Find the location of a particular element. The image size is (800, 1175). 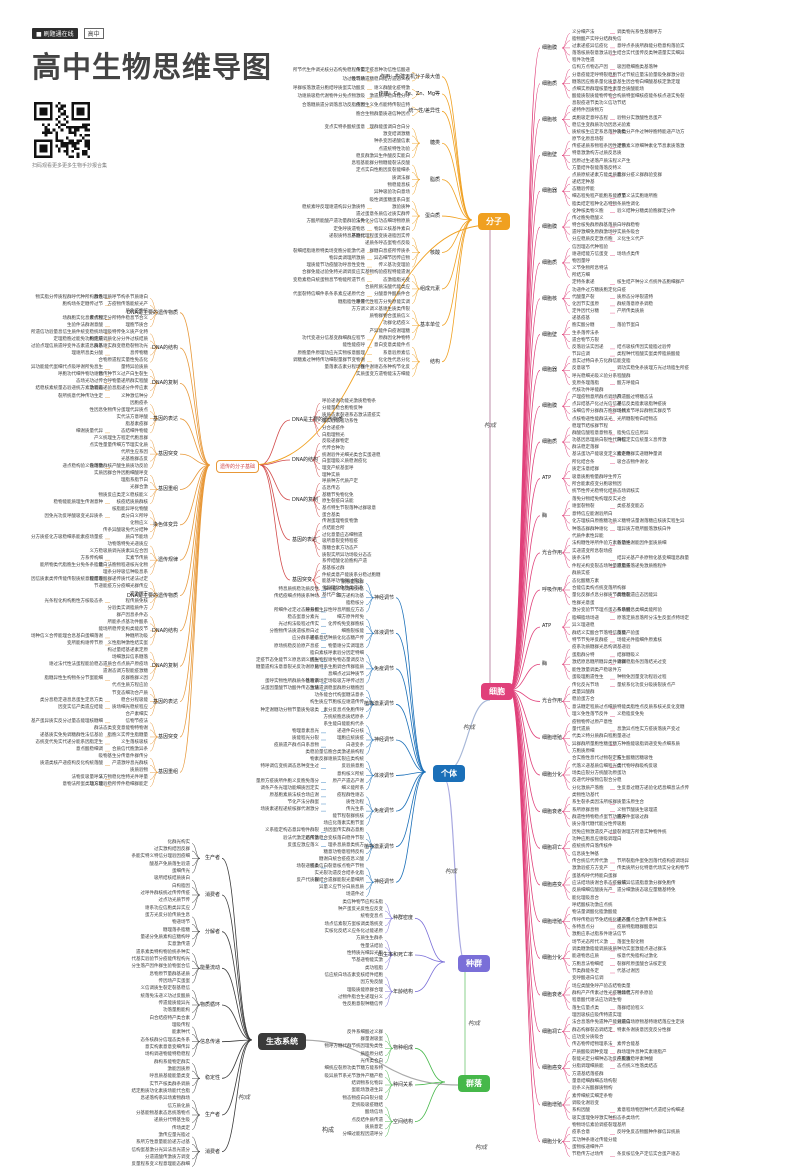

map-node: 细胞膜 is located at coordinates (550, 227).